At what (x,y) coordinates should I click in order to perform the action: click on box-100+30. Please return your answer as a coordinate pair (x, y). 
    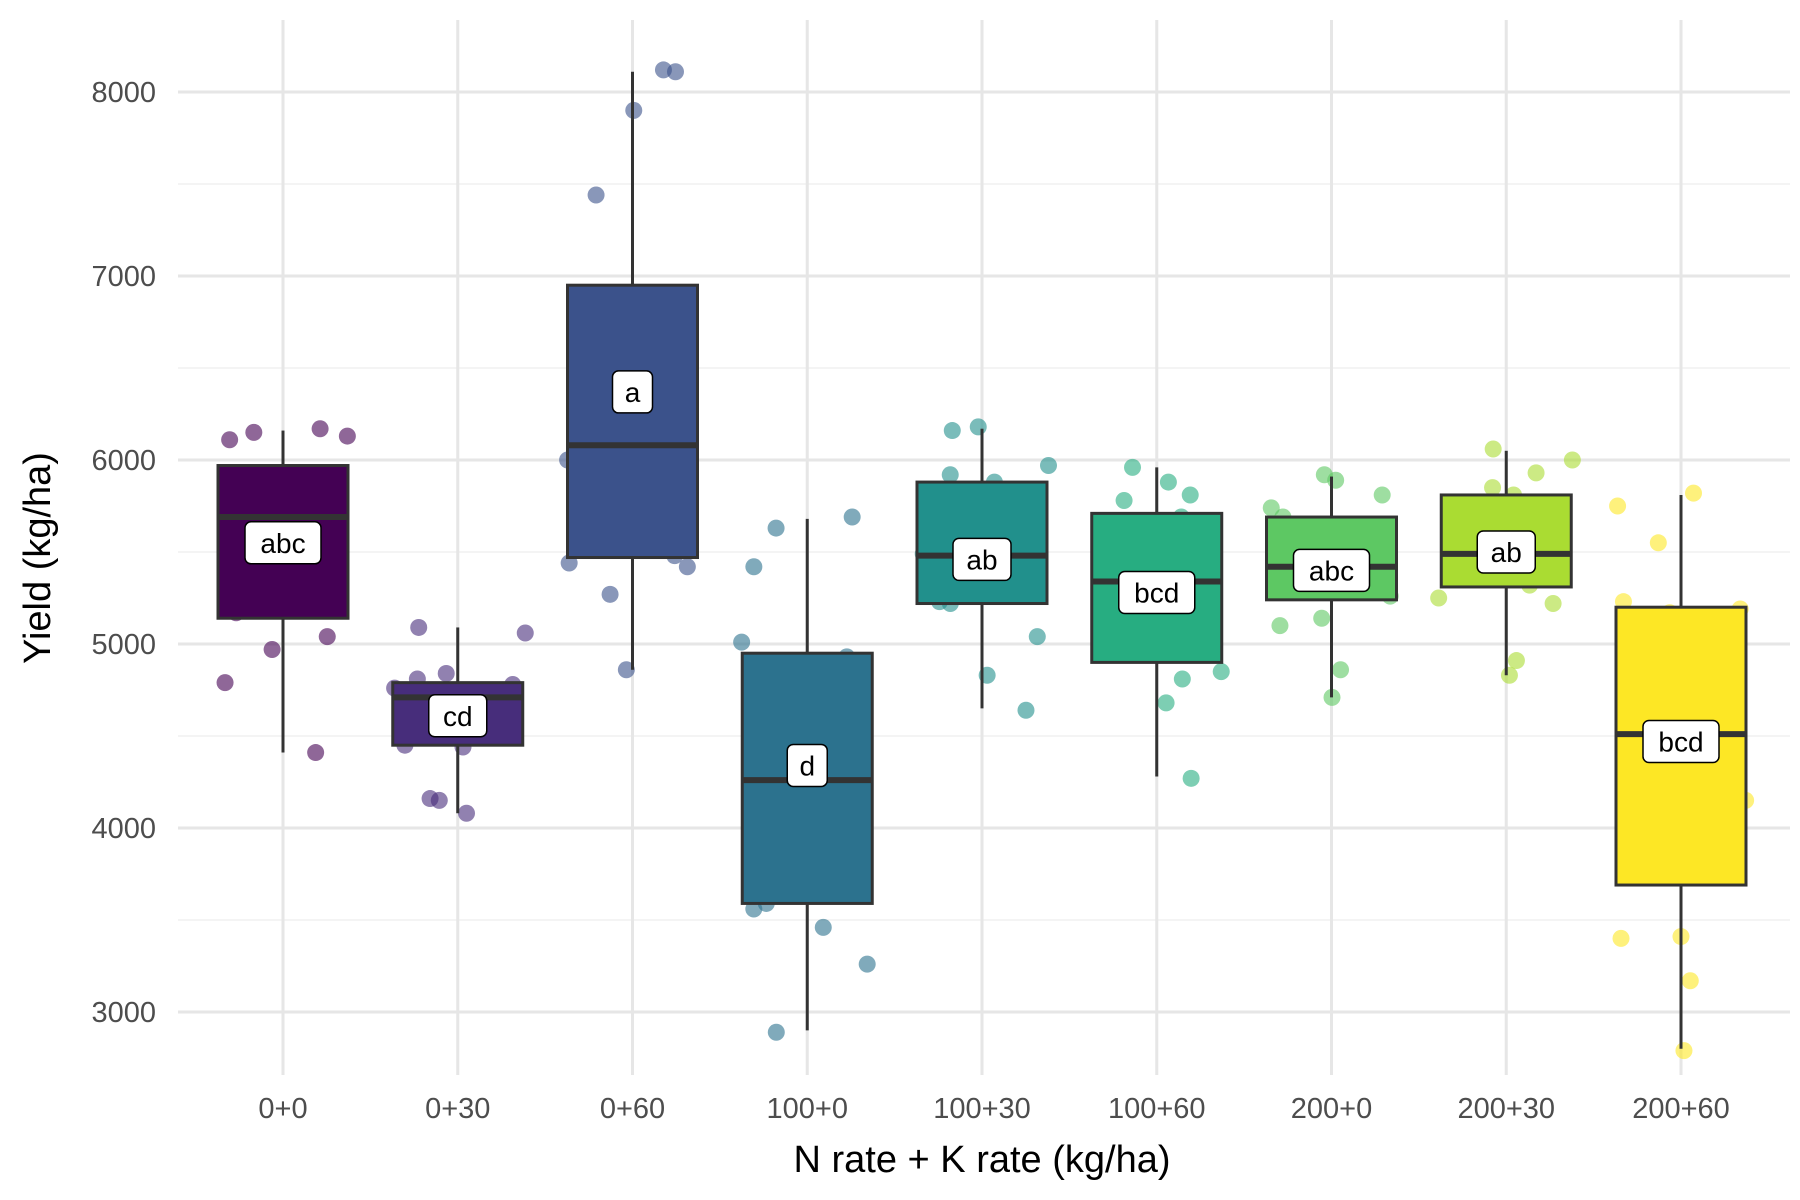
    Looking at the image, I should click on (982, 568).